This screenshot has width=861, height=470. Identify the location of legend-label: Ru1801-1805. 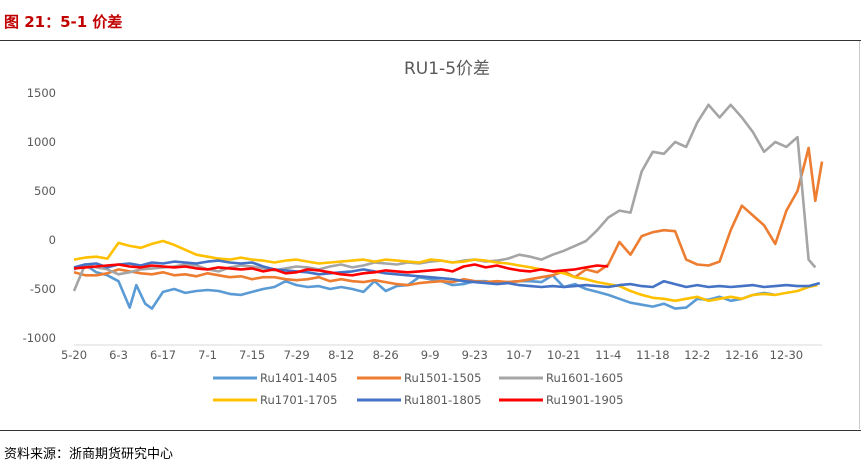
(442, 400).